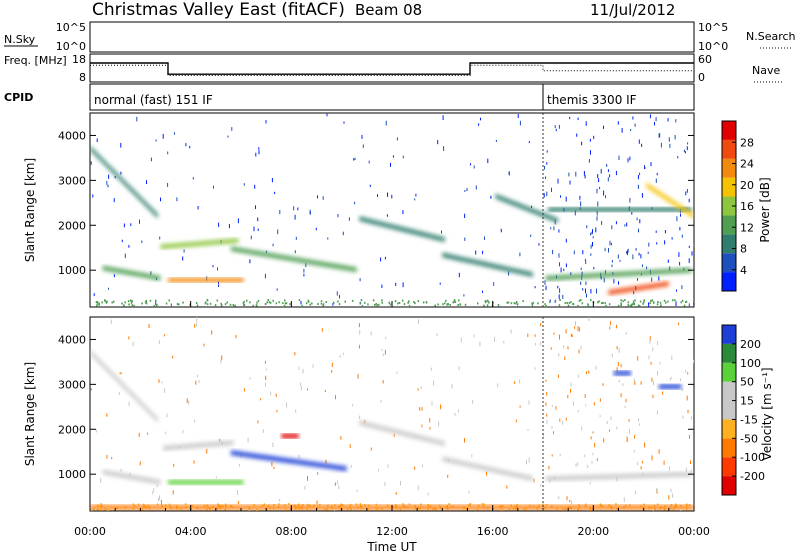 Image resolution: width=800 pixels, height=558 pixels. I want to click on velocity-colorbar-tick-label: -15, so click(749, 419).